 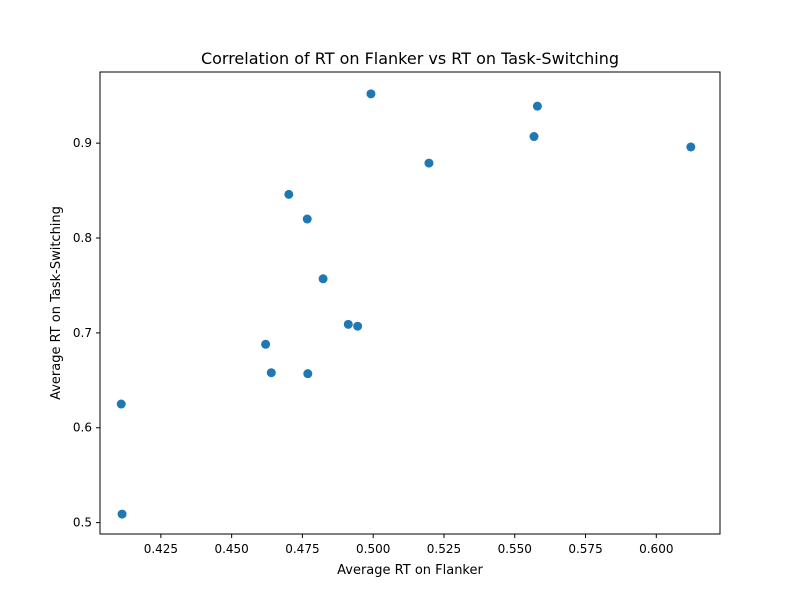 What do you see at coordinates (82, 143) in the screenshot?
I see `y-tick-label: 0.9` at bounding box center [82, 143].